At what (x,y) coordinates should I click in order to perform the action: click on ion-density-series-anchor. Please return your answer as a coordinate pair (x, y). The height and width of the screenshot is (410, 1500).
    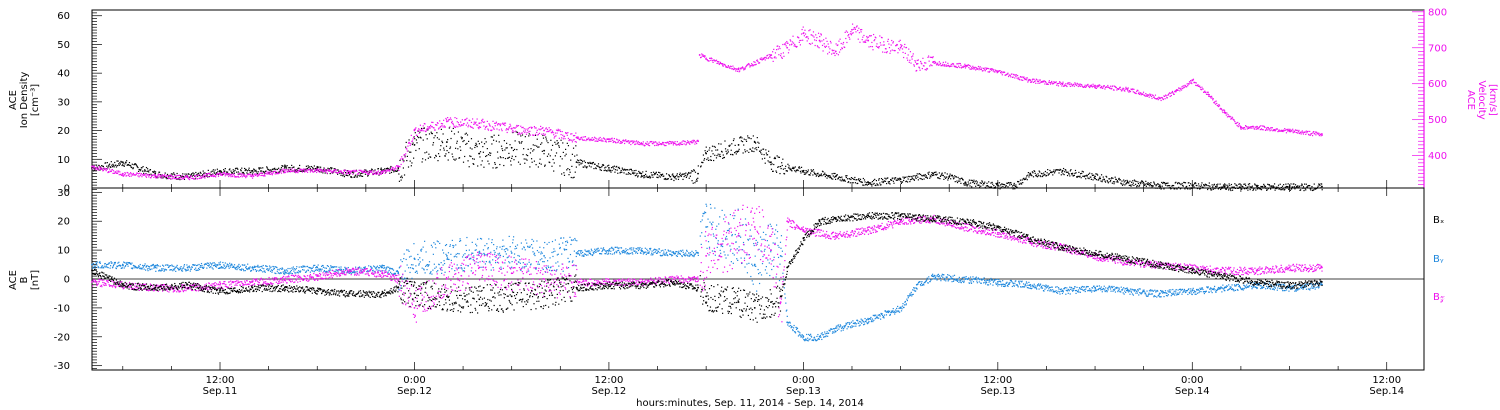
    Looking at the image, I should click on (1159, 185).